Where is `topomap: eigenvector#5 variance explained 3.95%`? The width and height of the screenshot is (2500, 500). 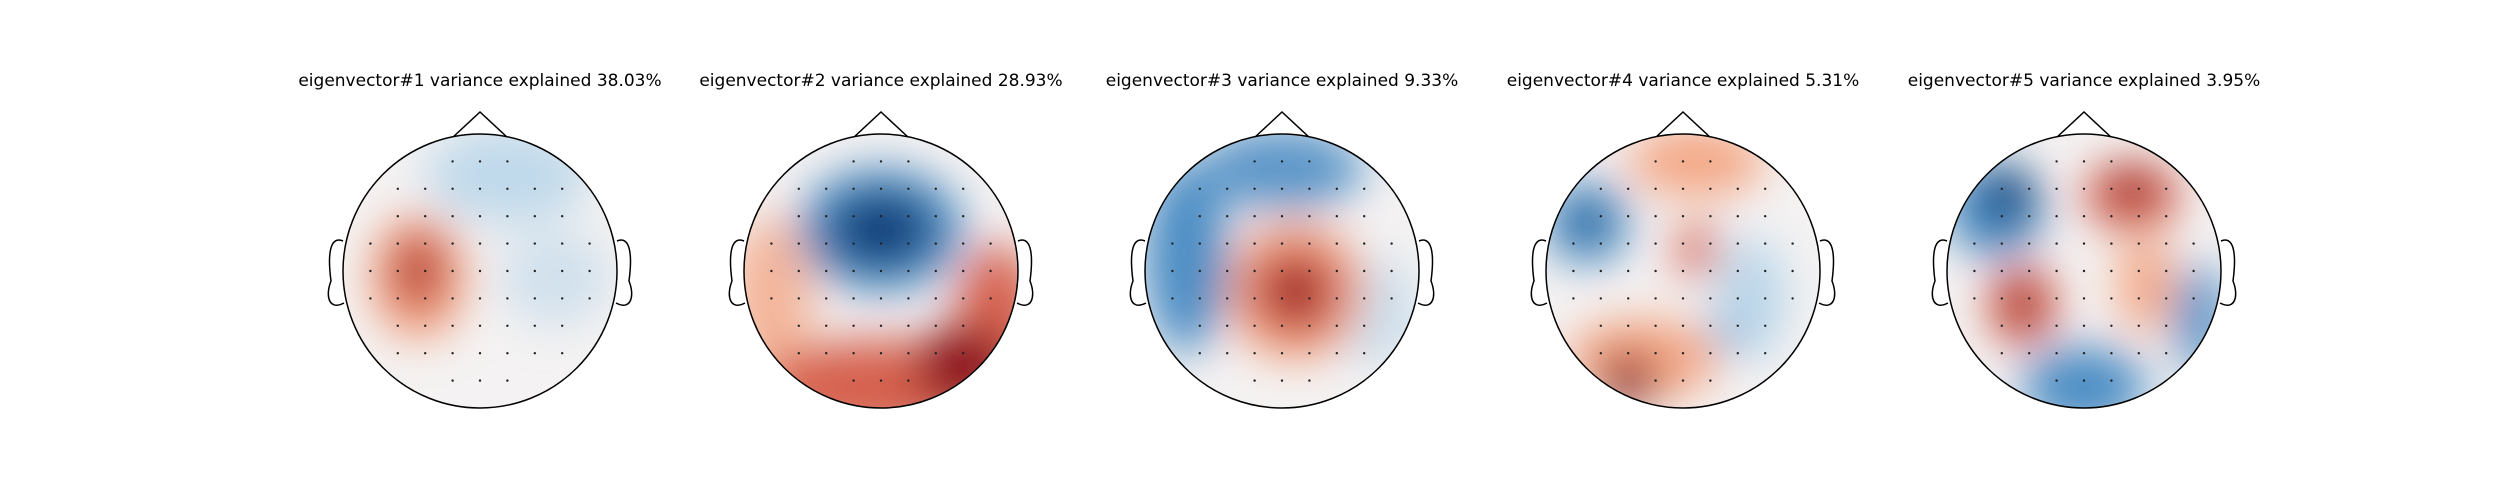 topomap: eigenvector#5 variance explained 3.95% is located at coordinates (2084, 240).